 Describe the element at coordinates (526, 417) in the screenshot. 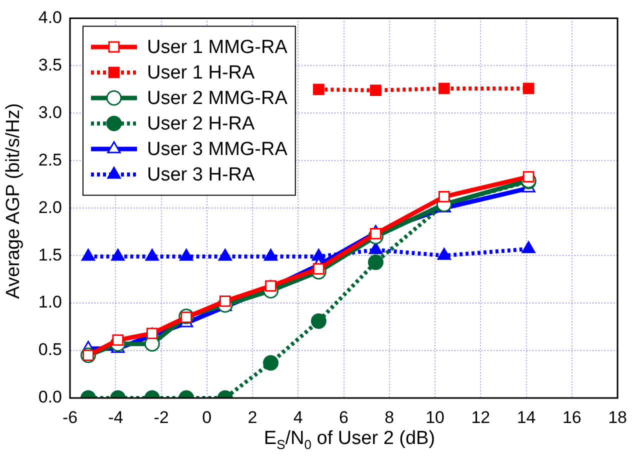

I see `x-tick-label: 14` at that location.